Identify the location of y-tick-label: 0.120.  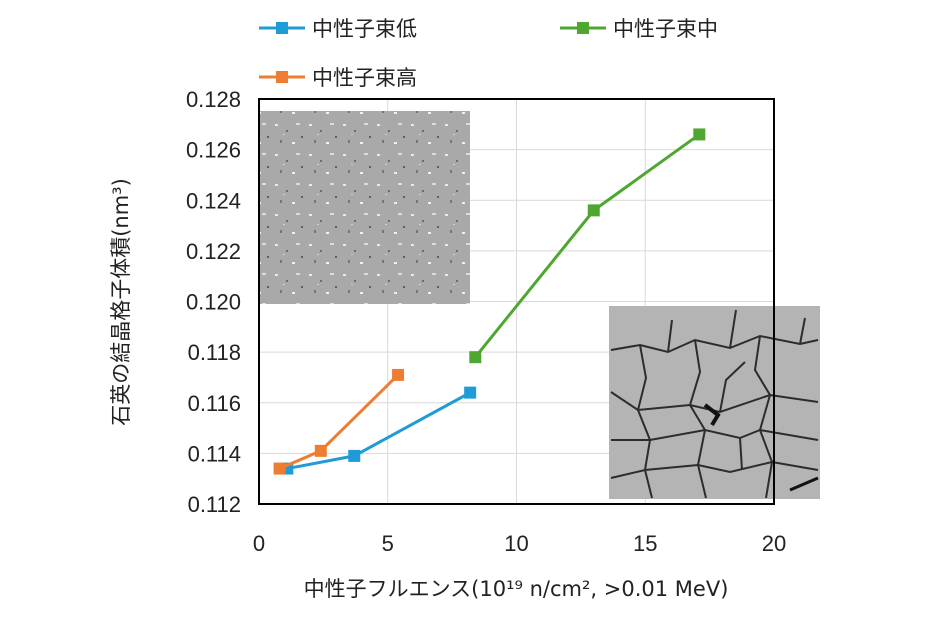
(213, 302).